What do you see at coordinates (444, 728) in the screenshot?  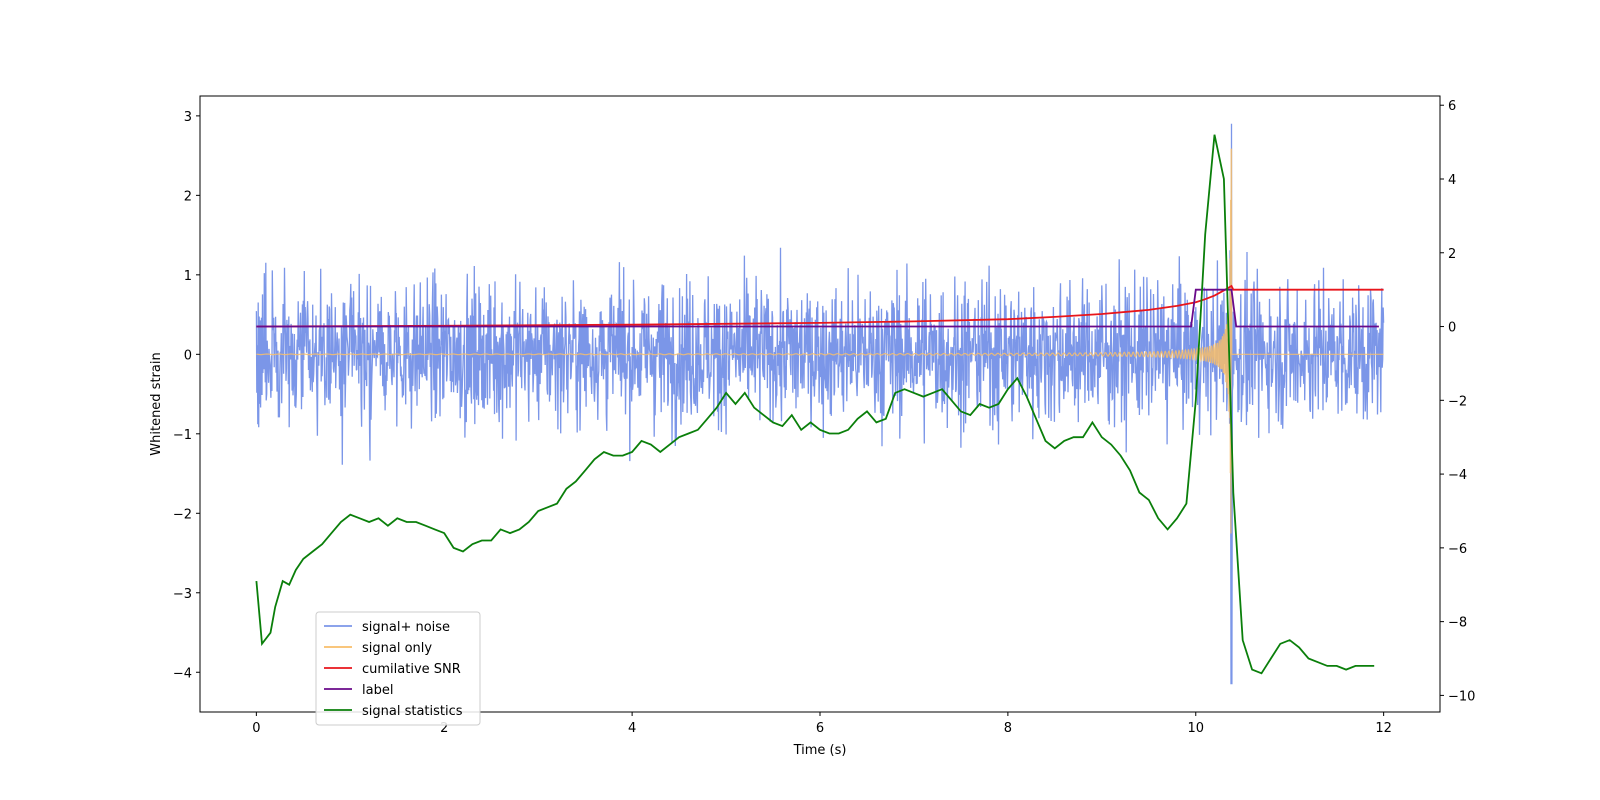 I see `x-tick-label: 2` at bounding box center [444, 728].